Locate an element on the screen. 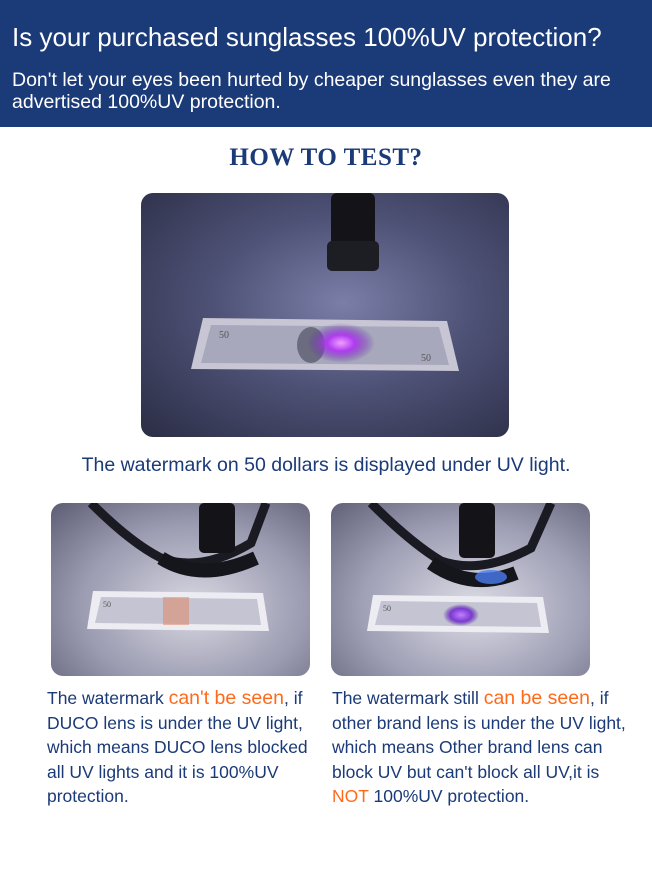  left-caption-highlight: can't be seen is located at coordinates (226, 698).